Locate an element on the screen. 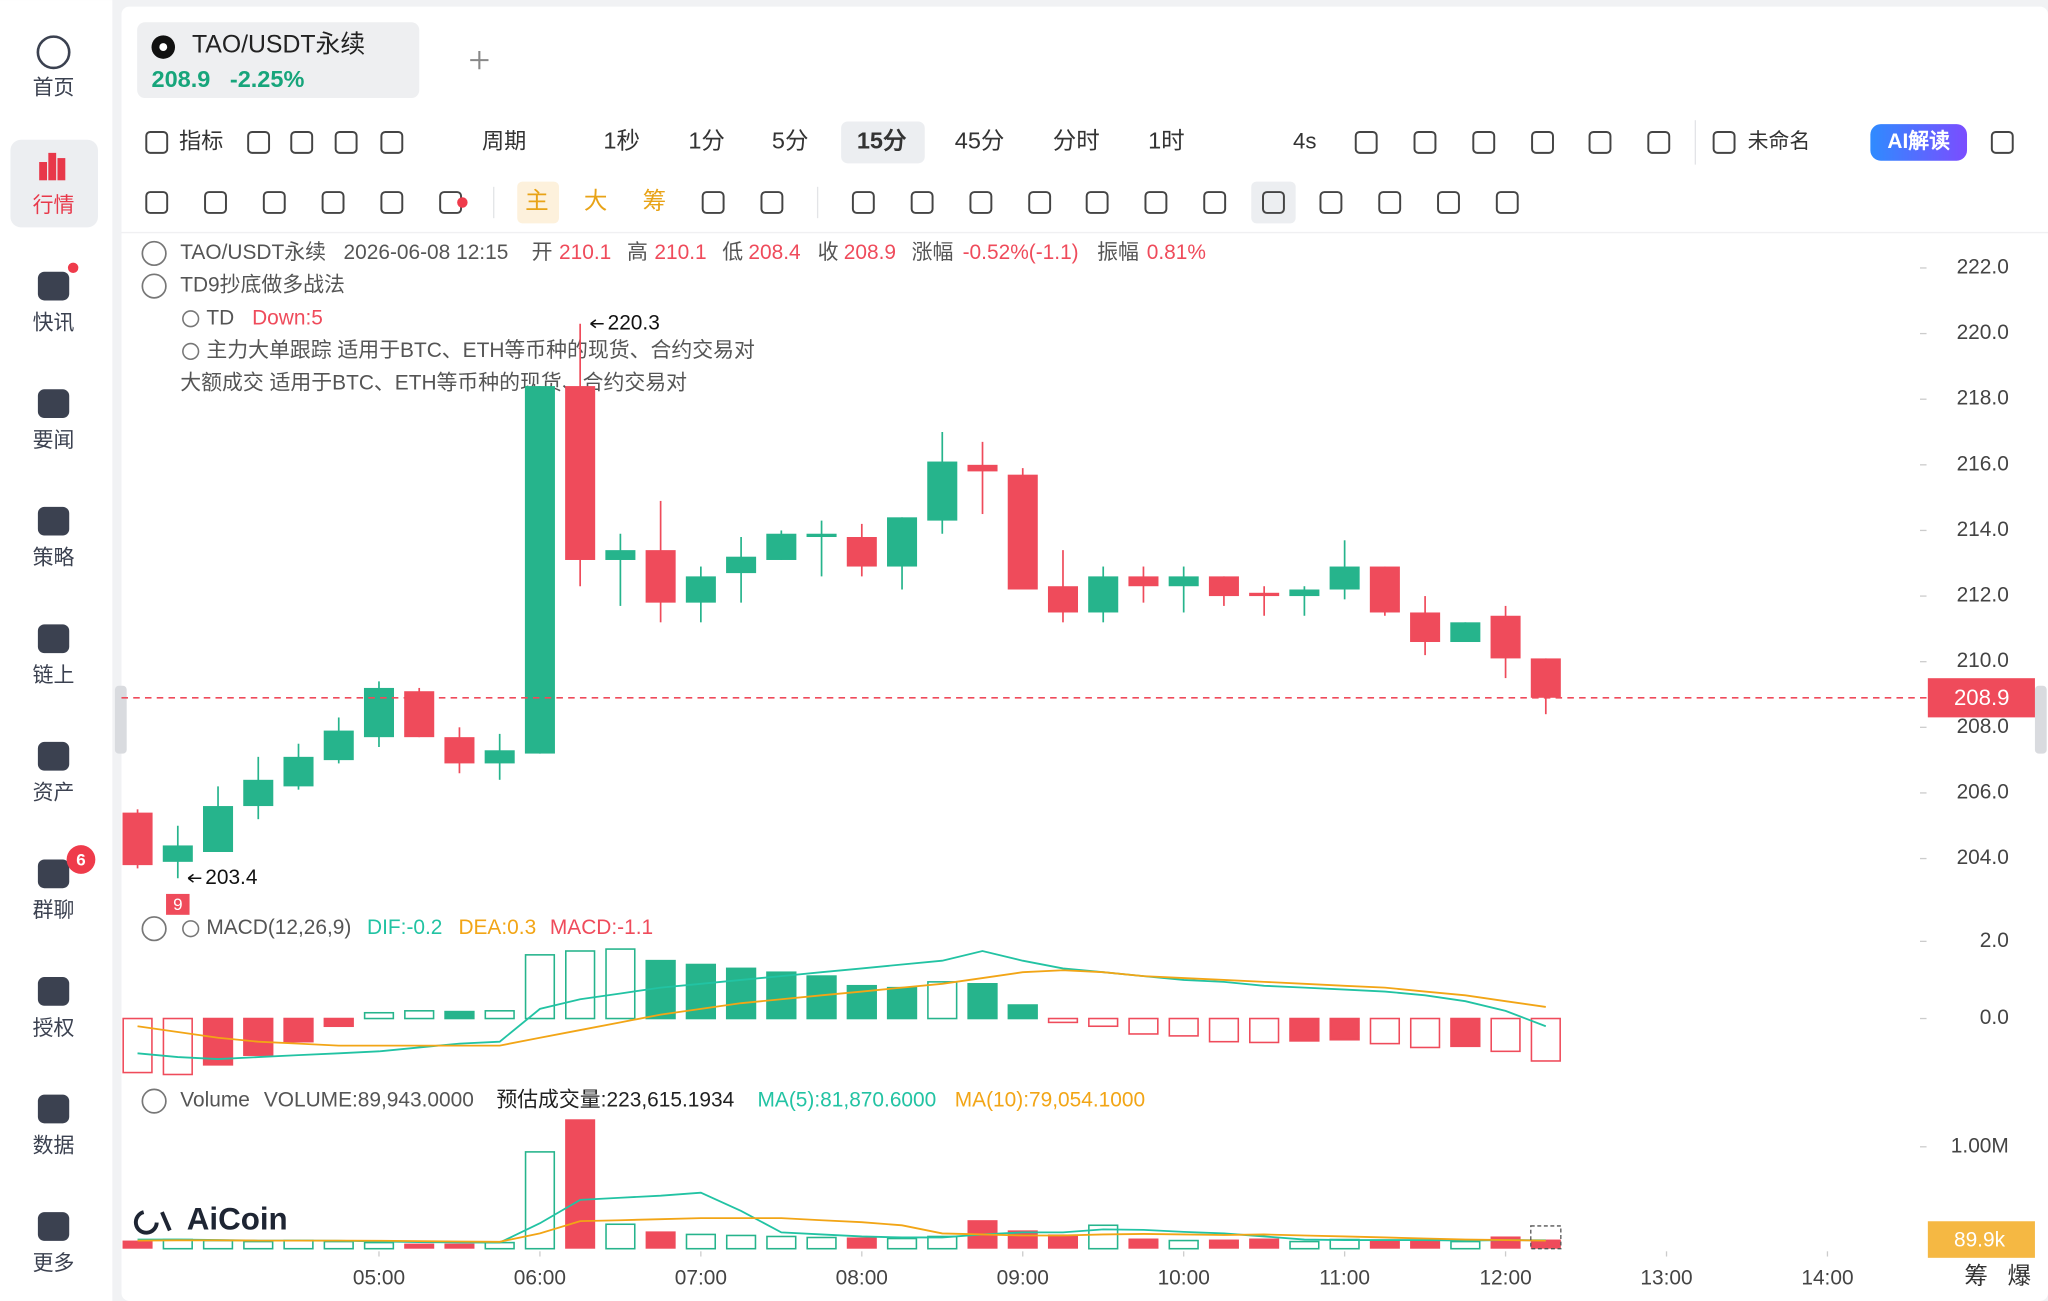  add-tab is located at coordinates (479, 60).